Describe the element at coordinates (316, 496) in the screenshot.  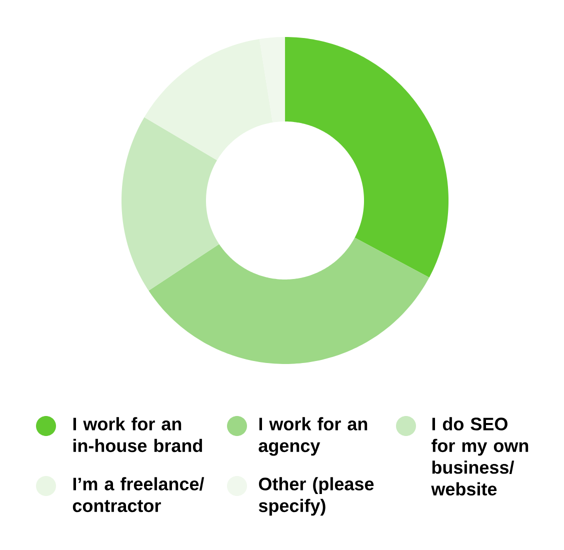
I see `legend-label: Other (please specify)` at that location.